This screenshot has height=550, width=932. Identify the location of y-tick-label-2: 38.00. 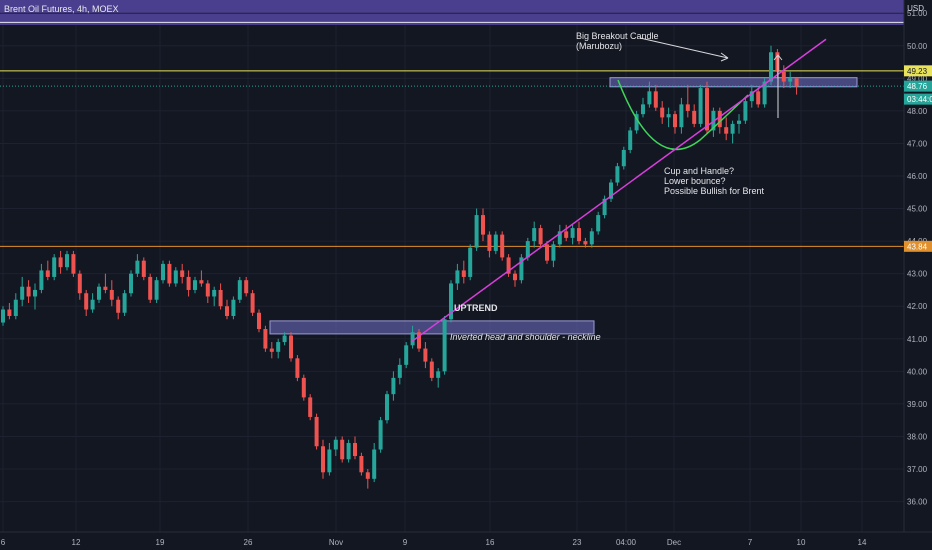
(917, 436).